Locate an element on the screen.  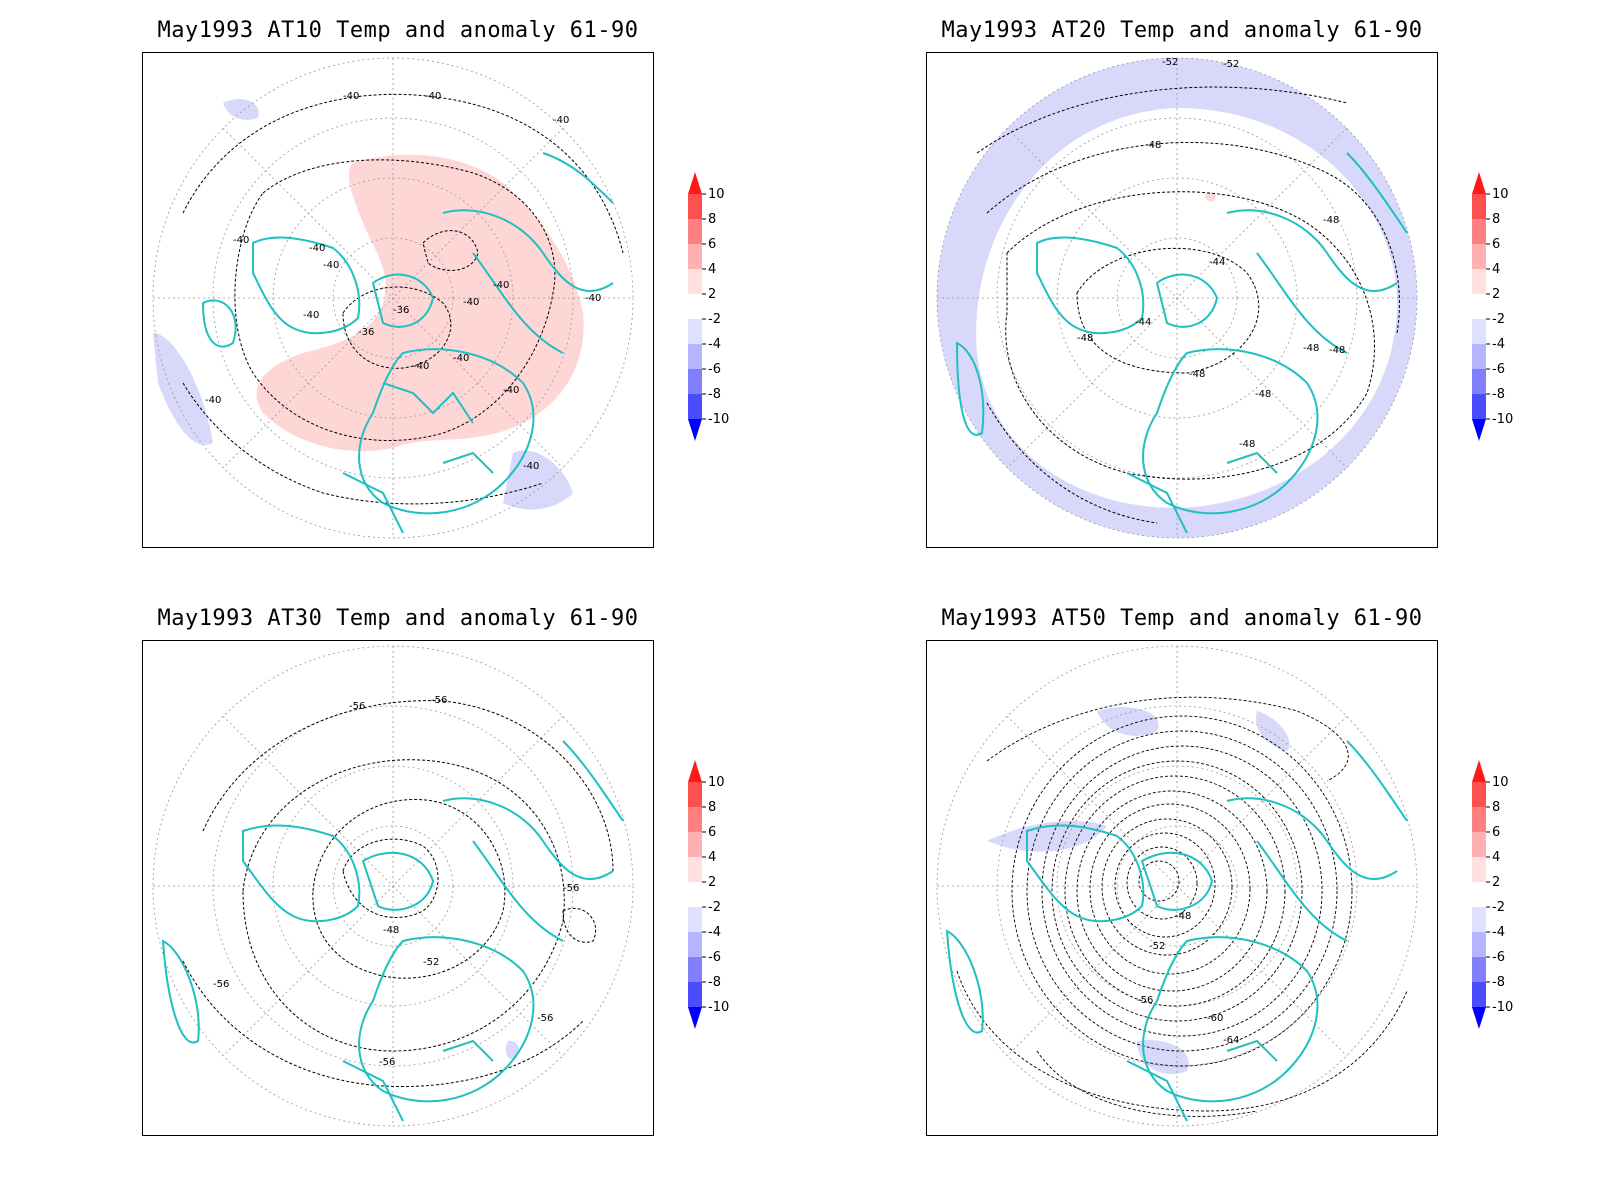
contour-label: -44 is located at coordinates (1217, 262).